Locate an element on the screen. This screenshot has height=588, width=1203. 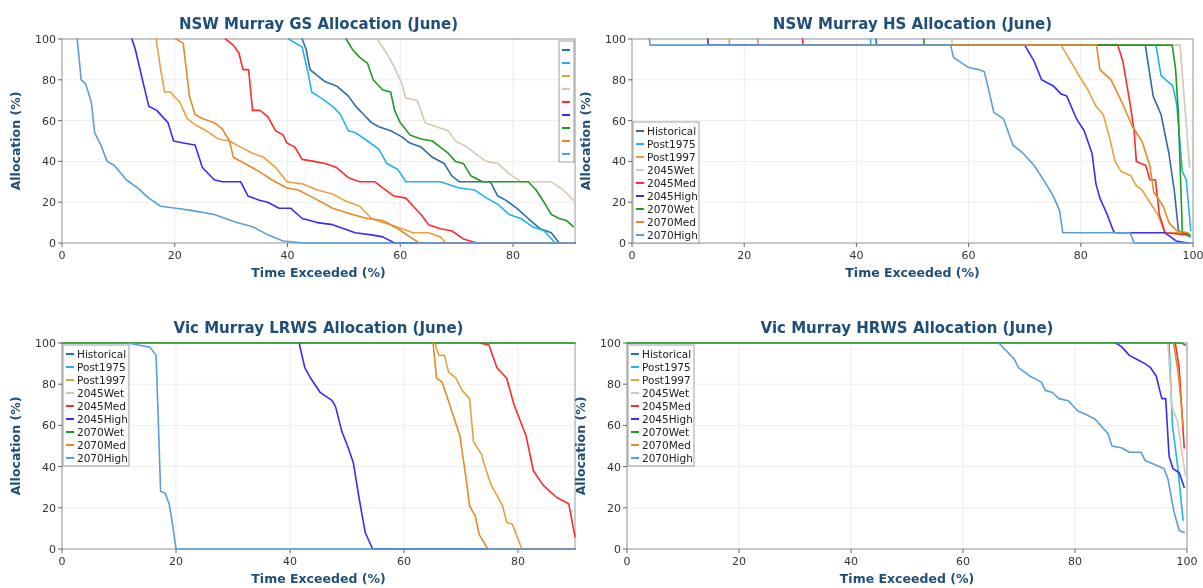
chart-title: NSW Murray HS Allocation (June) is located at coordinates (912, 24).